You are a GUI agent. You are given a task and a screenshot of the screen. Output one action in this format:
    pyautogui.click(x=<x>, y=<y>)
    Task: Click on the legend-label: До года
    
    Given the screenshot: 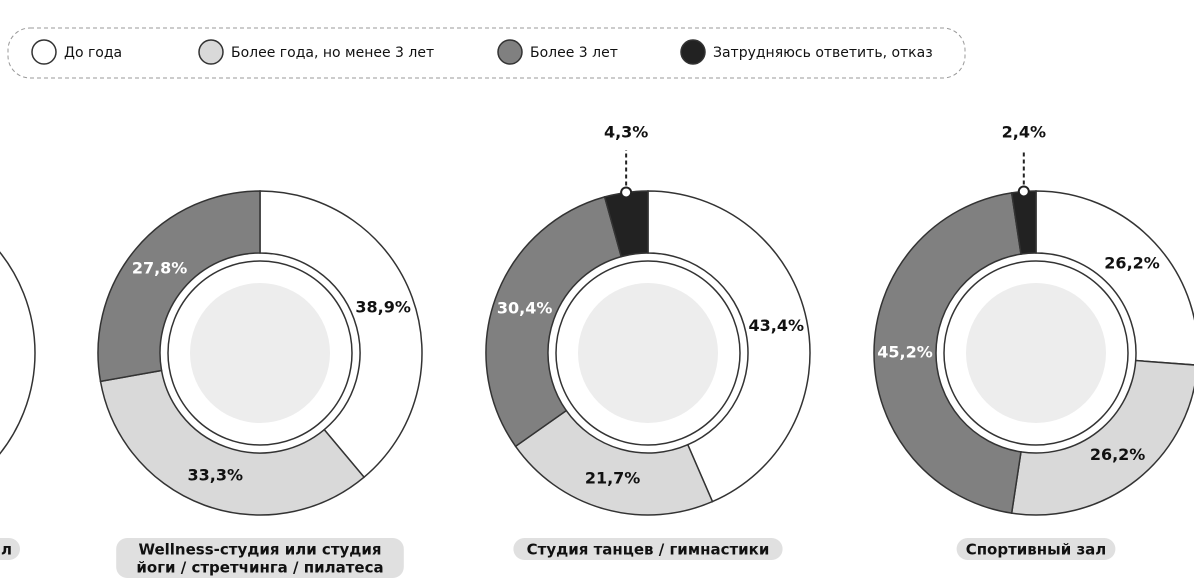 What is the action you would take?
    pyautogui.click(x=93, y=53)
    